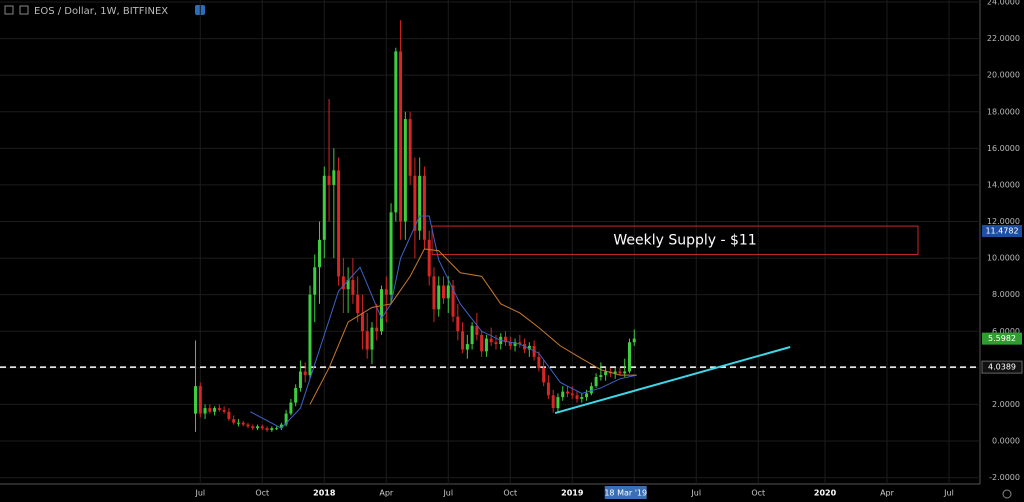  I want to click on x-tick-label: 2019, so click(572, 493).